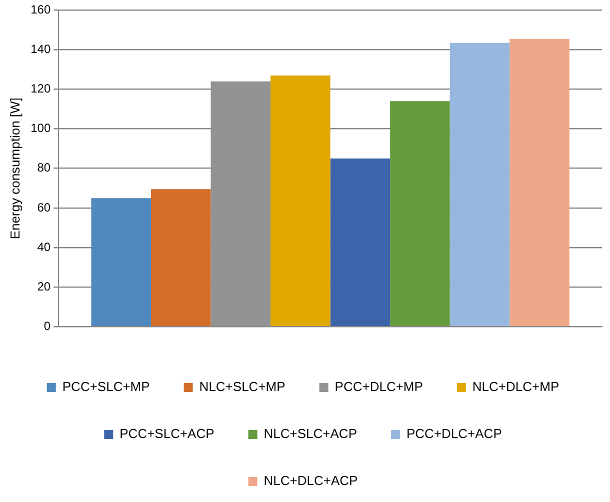  What do you see at coordinates (167, 434) in the screenshot?
I see `legend-label: PCC+SLC+ACP` at bounding box center [167, 434].